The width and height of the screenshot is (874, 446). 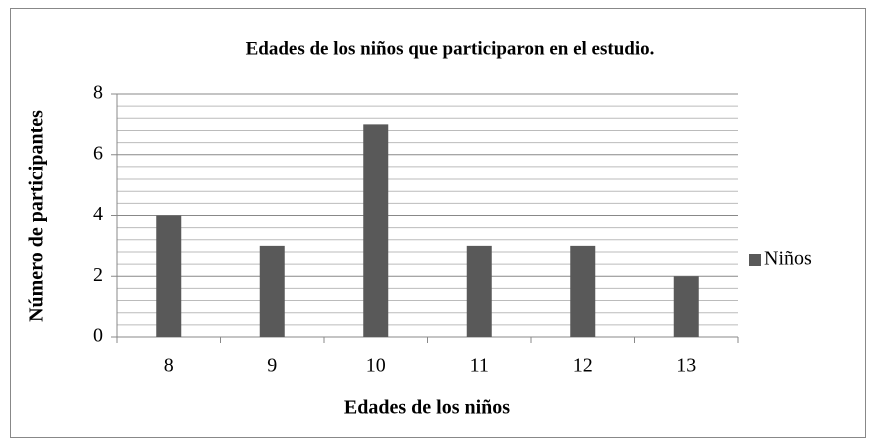 What do you see at coordinates (98, 336) in the screenshot?
I see `y-tick-label: 0` at bounding box center [98, 336].